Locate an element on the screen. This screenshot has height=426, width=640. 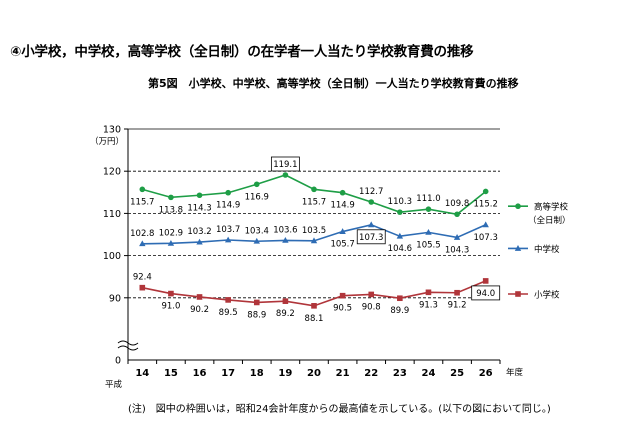
data-label: 113.8 is located at coordinates (171, 210).